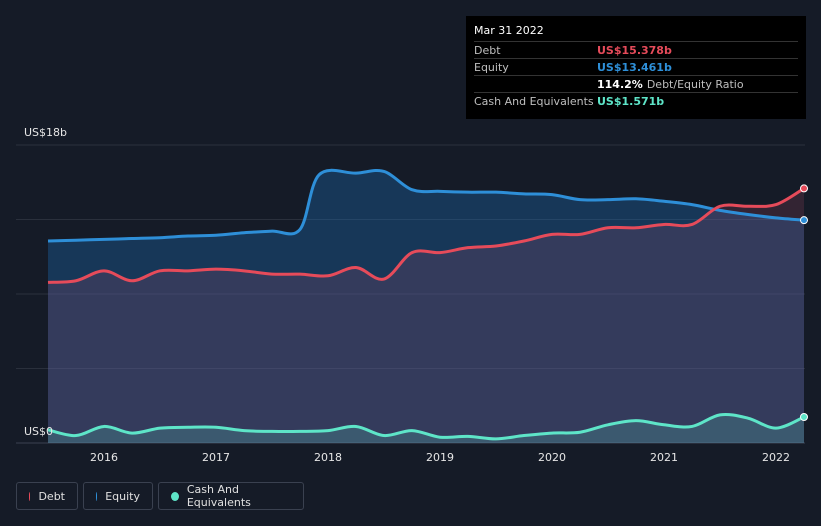 The width and height of the screenshot is (821, 526). Describe the element at coordinates (509, 30) in the screenshot. I see `tooltip-date: Mar 31 2022` at that location.